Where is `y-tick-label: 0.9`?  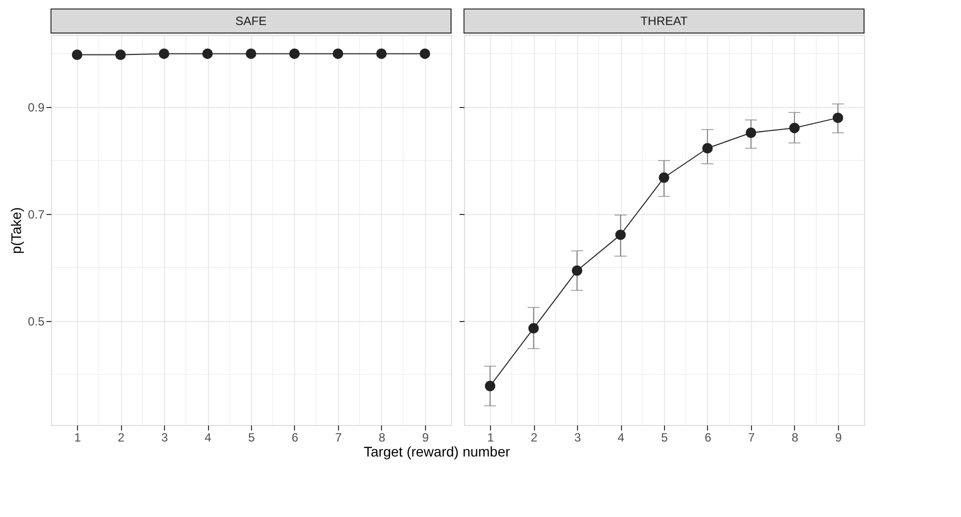
y-tick-label: 0.9 is located at coordinates (36, 107).